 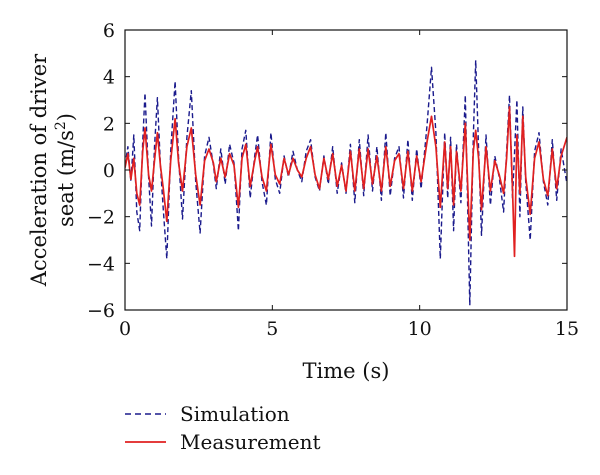 What do you see at coordinates (109, 78) in the screenshot?
I see `y-tick-label: 4` at bounding box center [109, 78].